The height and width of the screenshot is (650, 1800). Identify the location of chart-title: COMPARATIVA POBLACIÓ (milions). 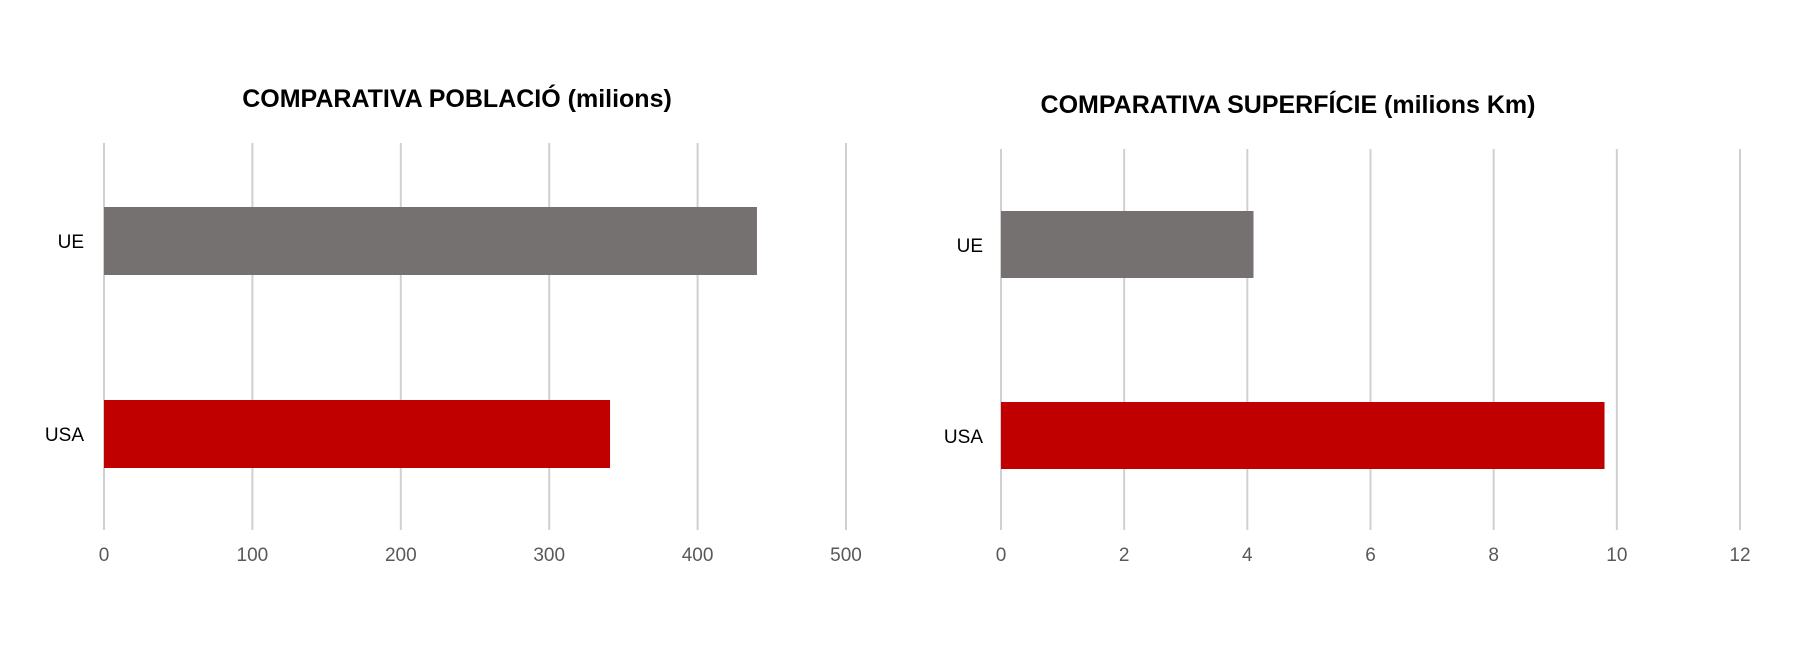
(457, 98).